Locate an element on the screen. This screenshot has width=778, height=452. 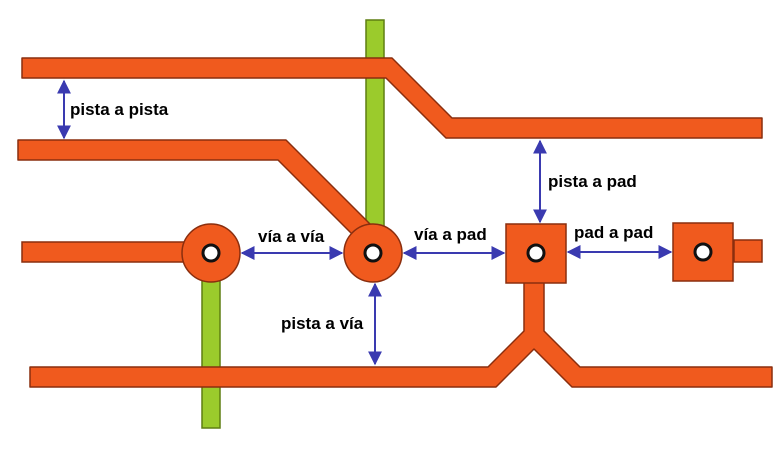
pad-right is located at coordinates (703, 252).